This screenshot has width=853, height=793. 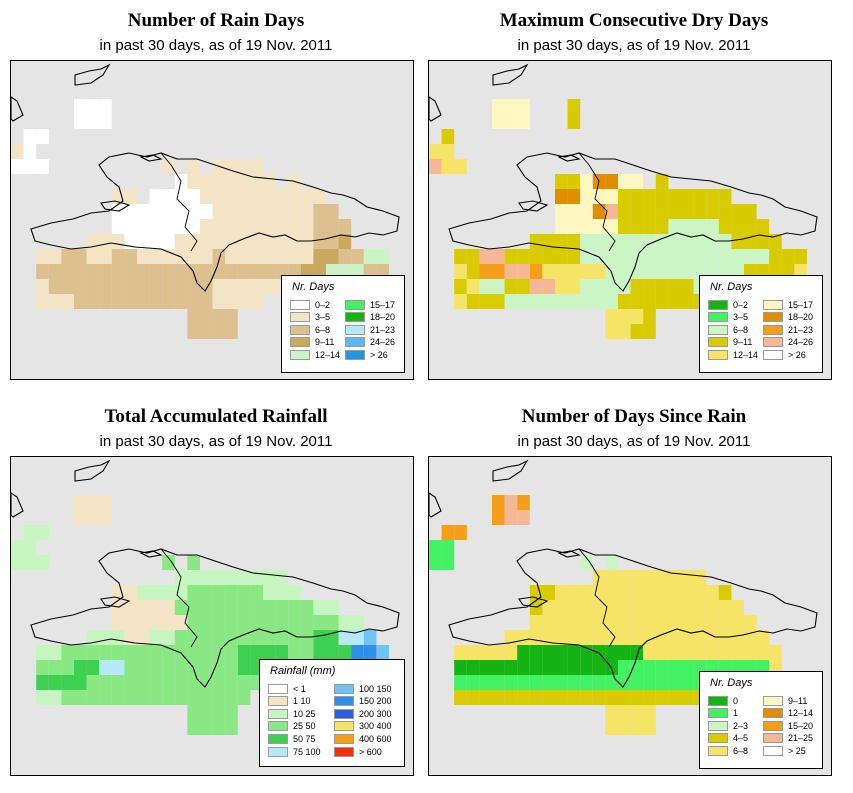 I want to click on legend-label: 50 75, so click(x=304, y=739).